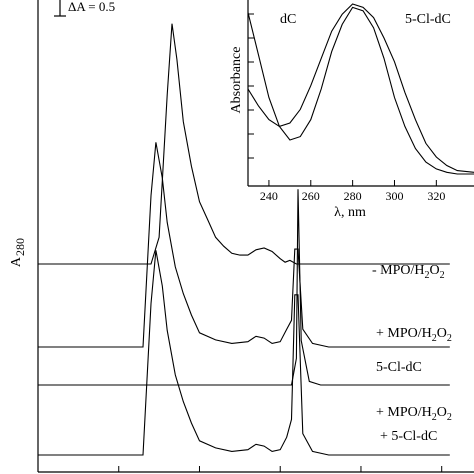 This screenshot has width=474, height=474. I want to click on svg-text: - MPO/H2O2, so click(408, 272).